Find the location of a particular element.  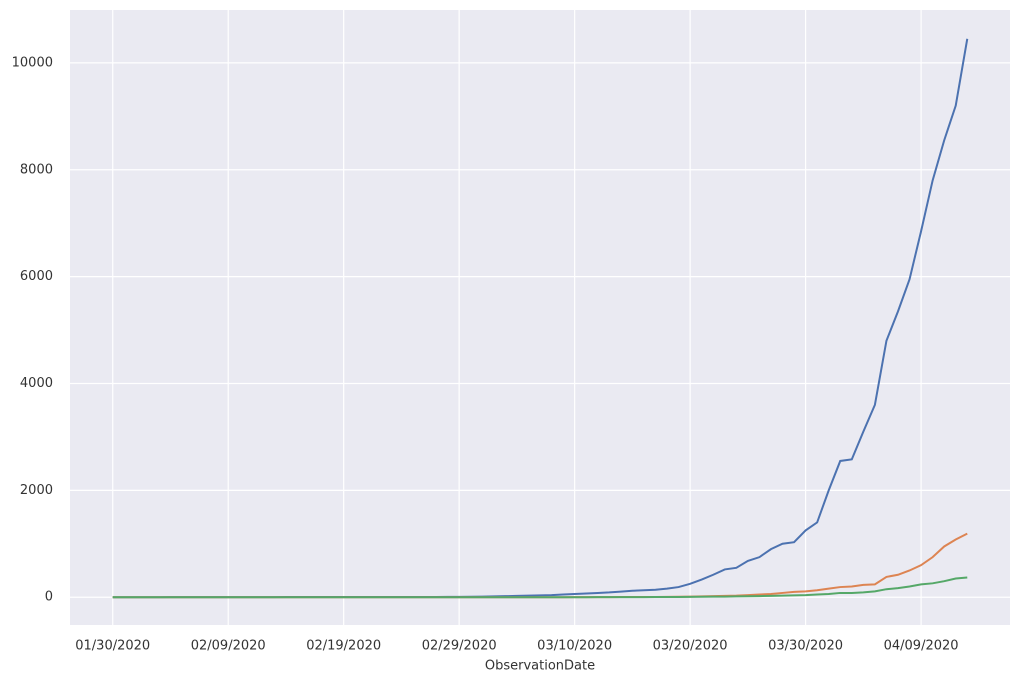

x-tick-label: 02/29/2020 is located at coordinates (459, 646).